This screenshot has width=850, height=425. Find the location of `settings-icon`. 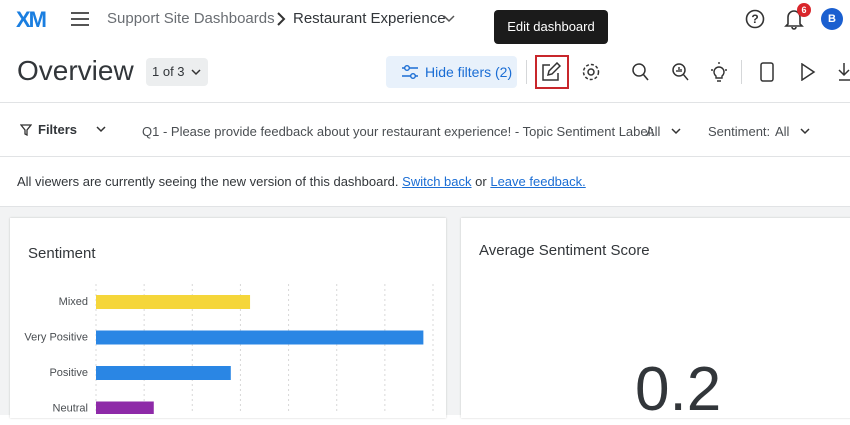

settings-icon is located at coordinates (591, 72).